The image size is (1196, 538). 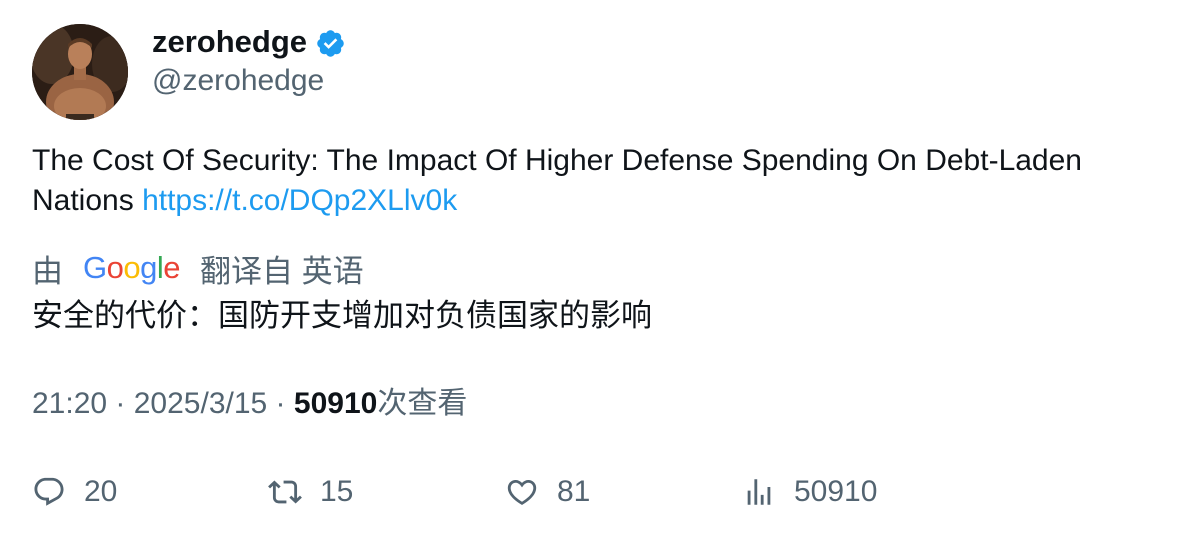 I want to click on action-bar: 20 15 81 50910, so click(x=597, y=492).